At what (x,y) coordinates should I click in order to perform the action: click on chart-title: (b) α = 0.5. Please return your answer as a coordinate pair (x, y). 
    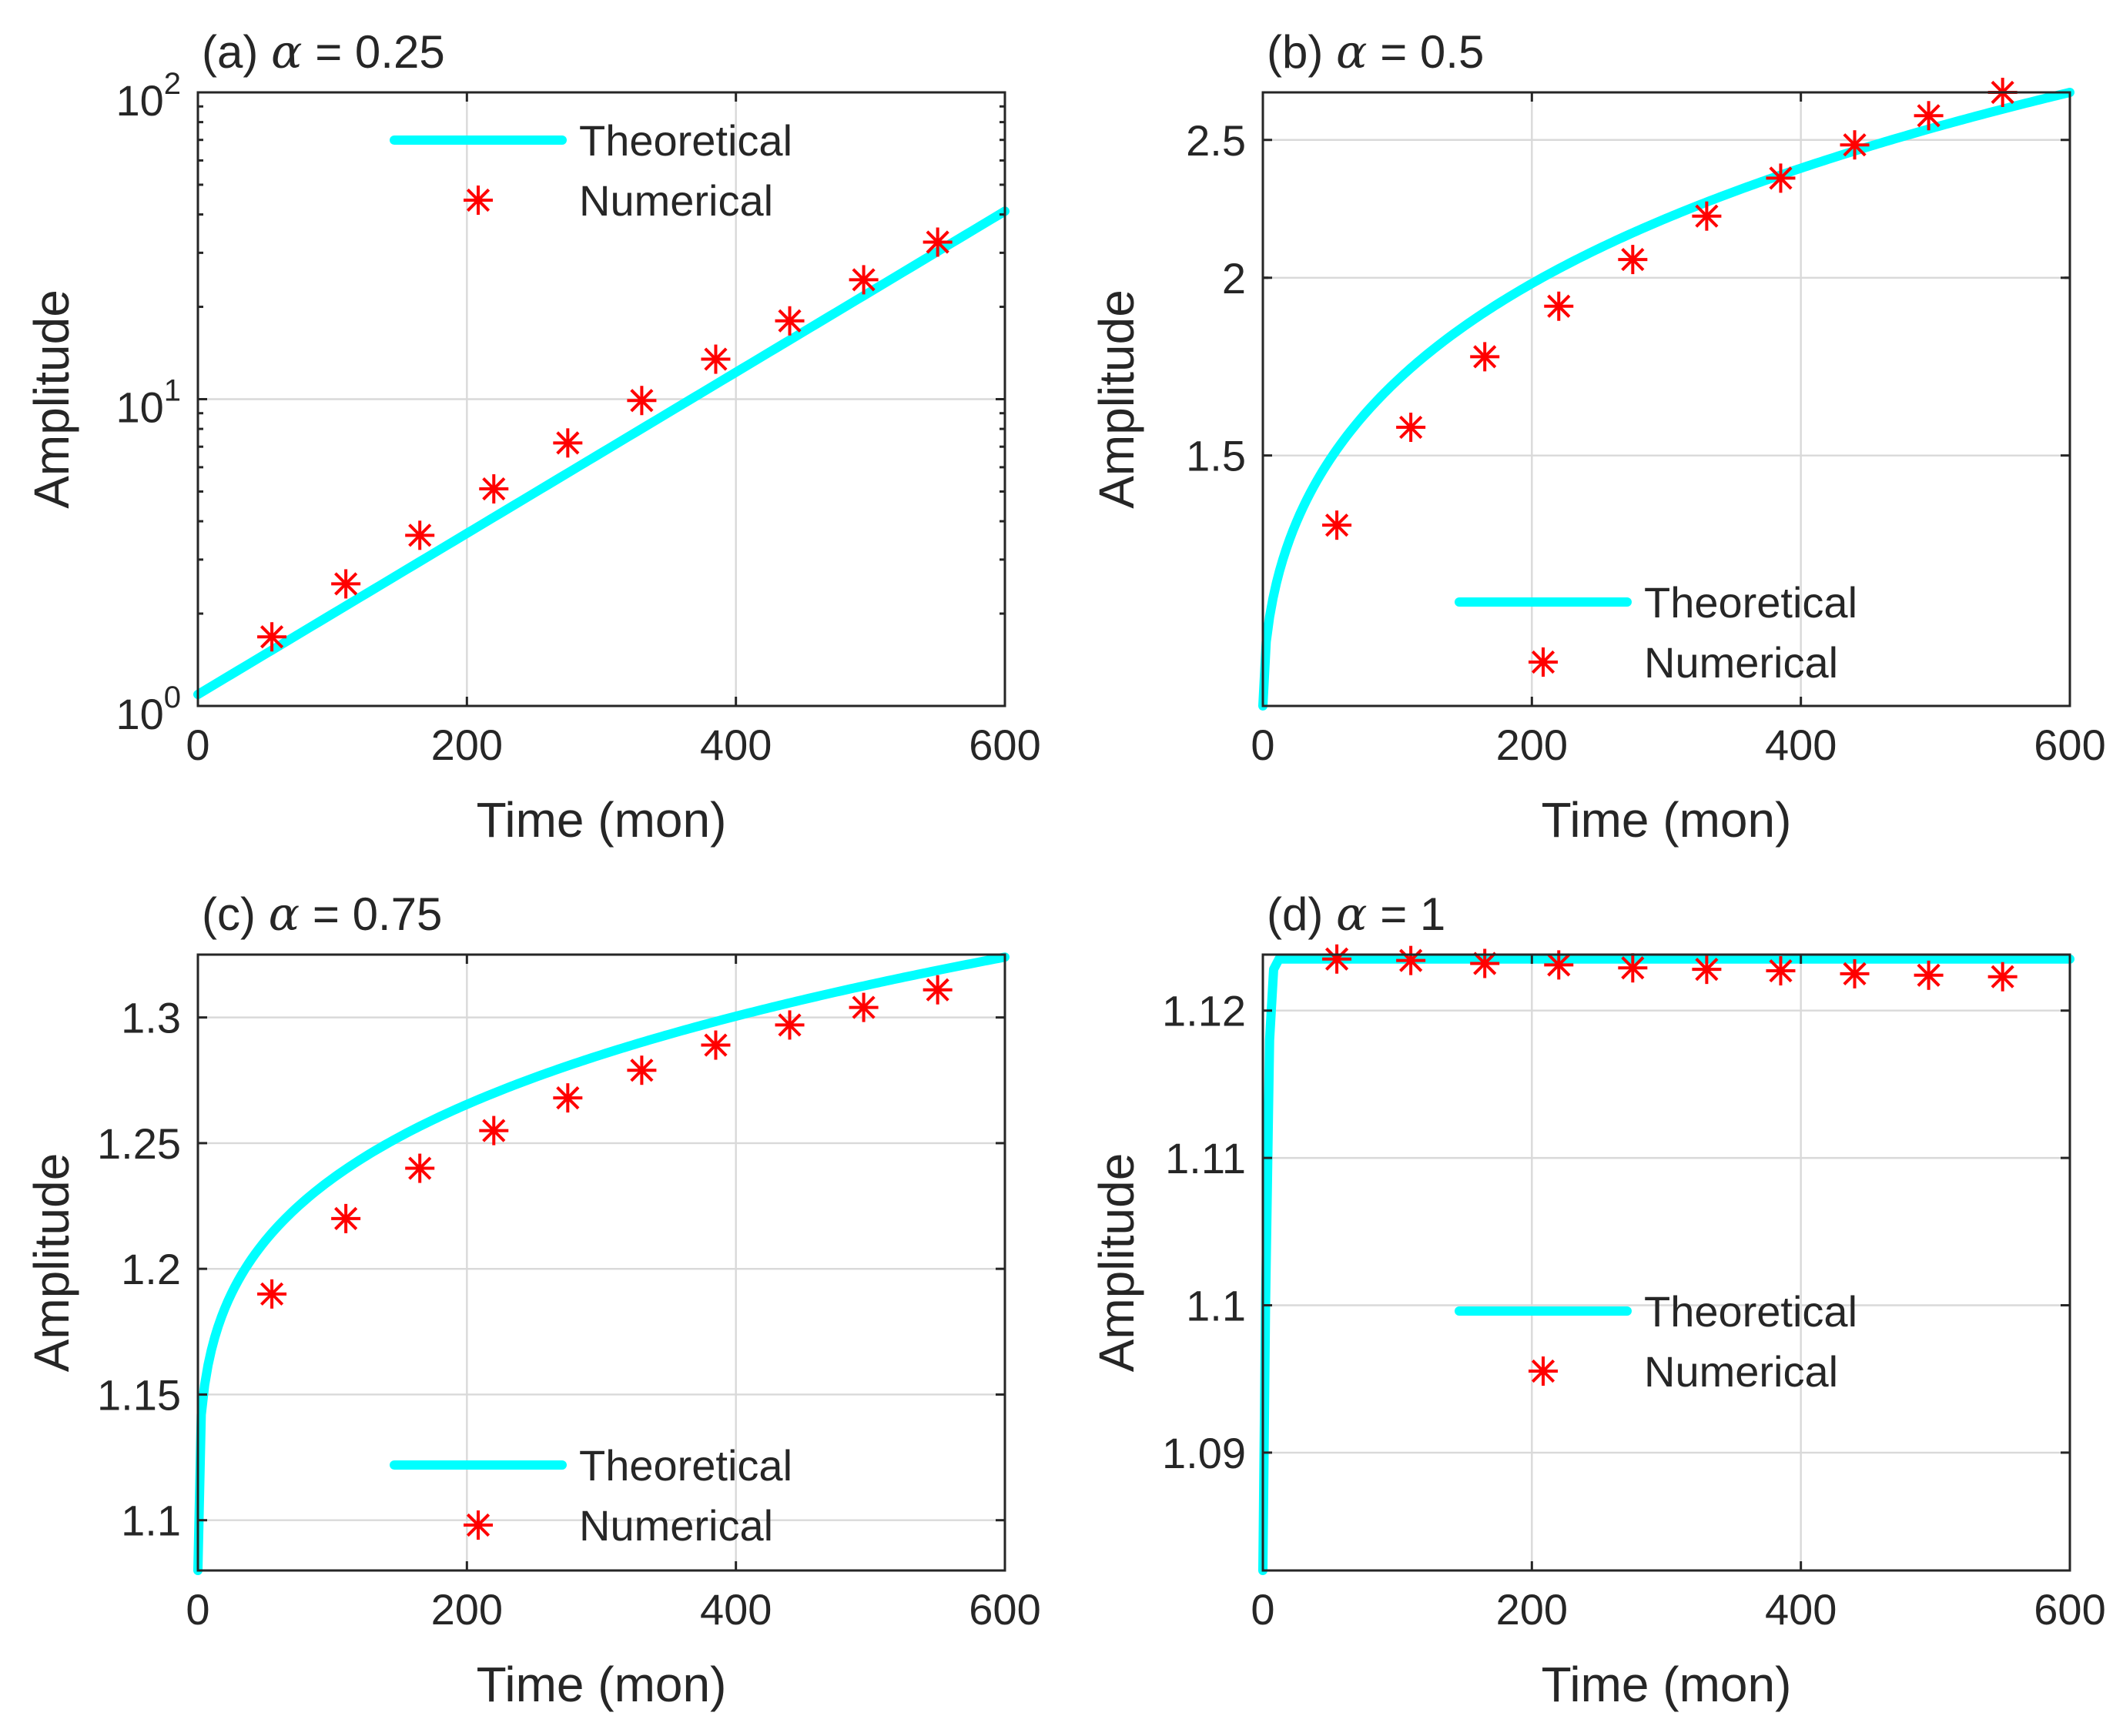
    Looking at the image, I should click on (1375, 52).